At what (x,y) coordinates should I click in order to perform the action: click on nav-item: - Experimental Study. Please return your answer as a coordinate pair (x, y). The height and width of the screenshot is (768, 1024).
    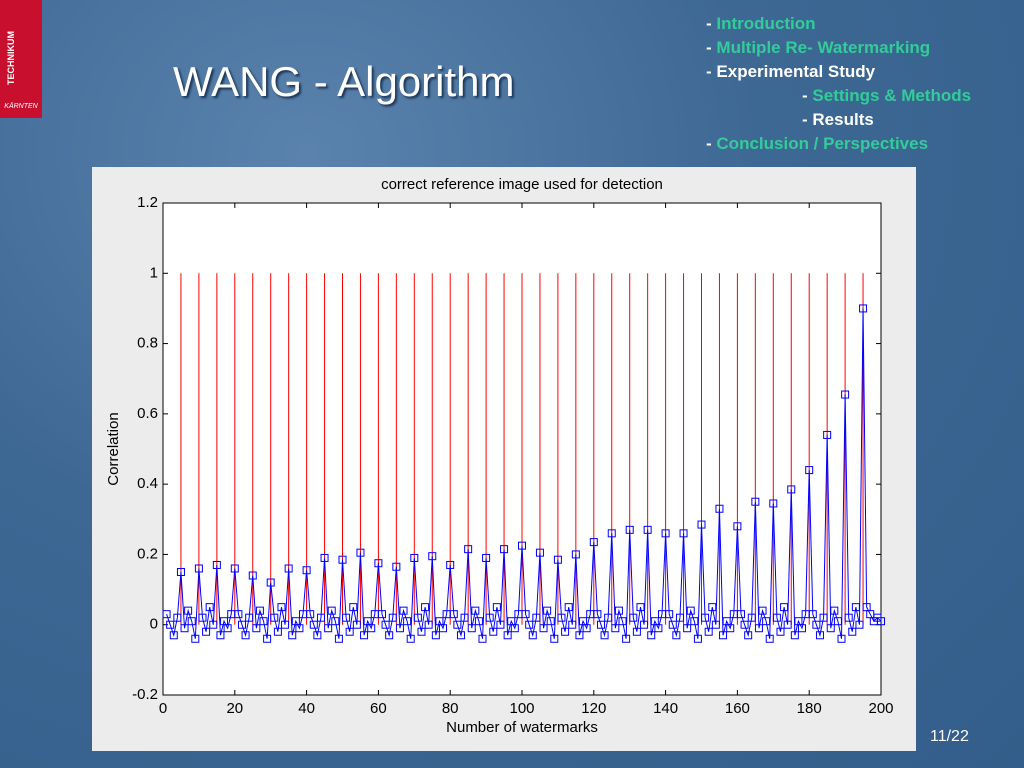
    Looking at the image, I should click on (838, 72).